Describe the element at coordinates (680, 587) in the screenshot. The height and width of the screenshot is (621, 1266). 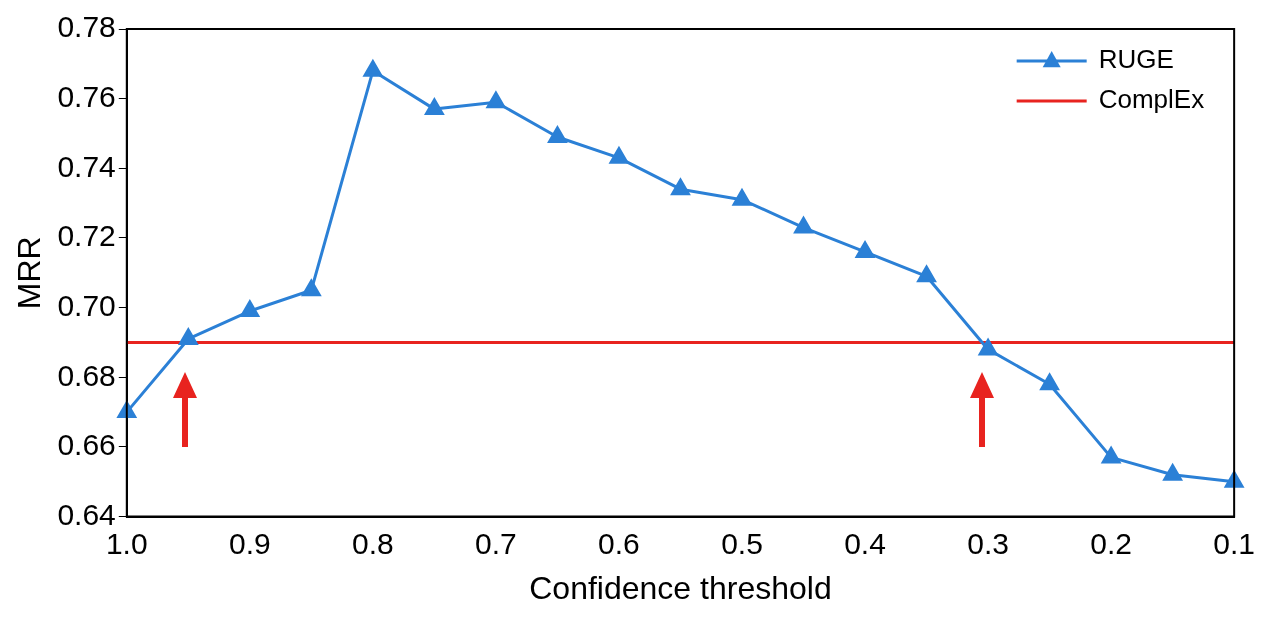
I see `x-axis-title: Confidence threshold` at that location.